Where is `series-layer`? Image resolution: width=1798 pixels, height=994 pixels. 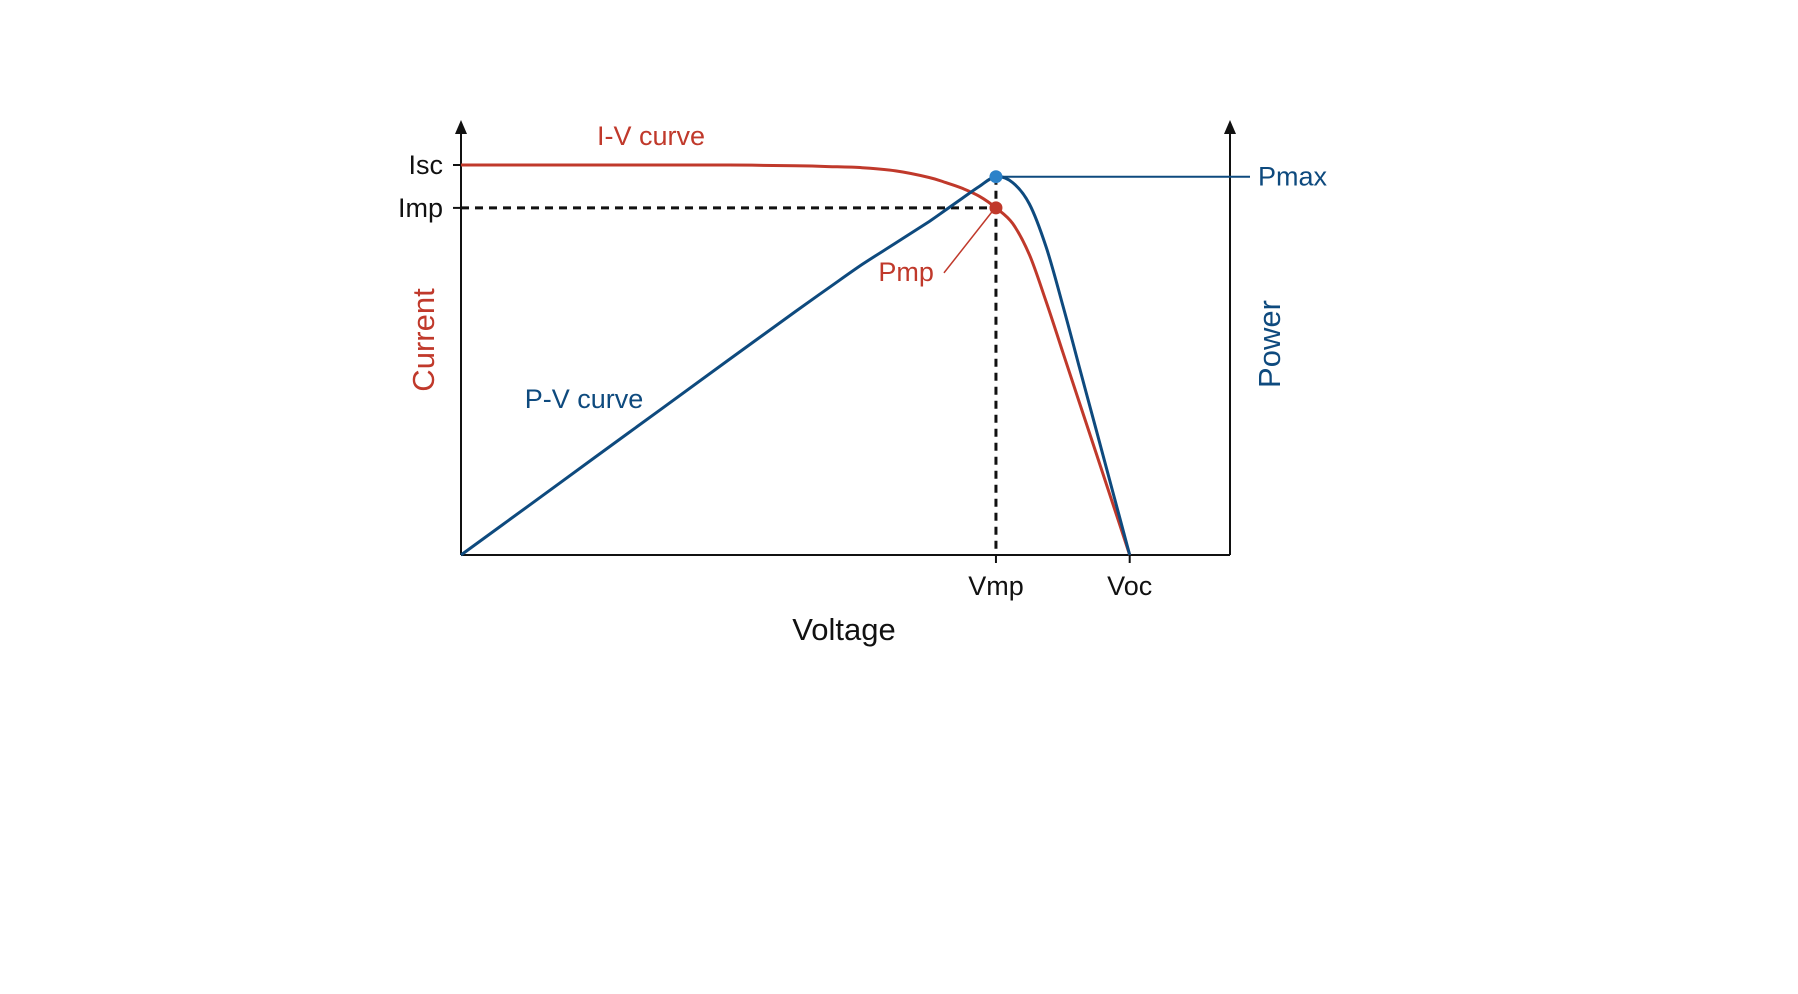 series-layer is located at coordinates (796, 360).